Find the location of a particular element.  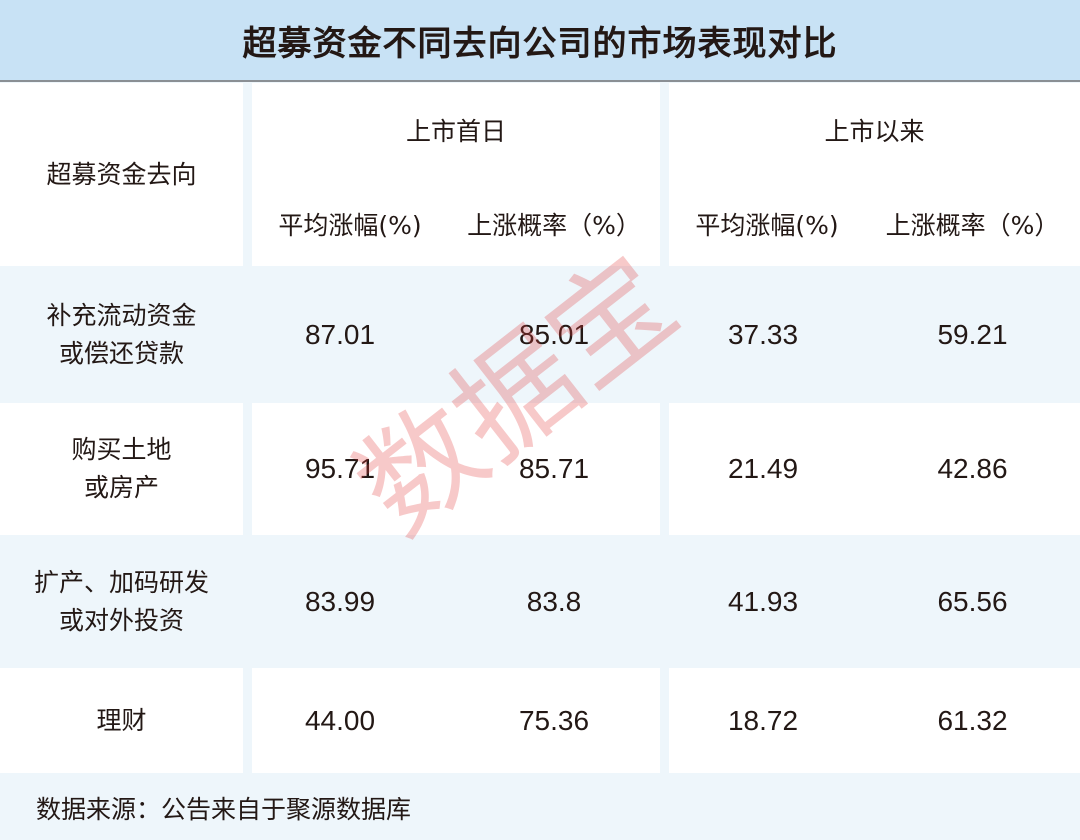

table-cell: 18.72 is located at coordinates (763, 720).